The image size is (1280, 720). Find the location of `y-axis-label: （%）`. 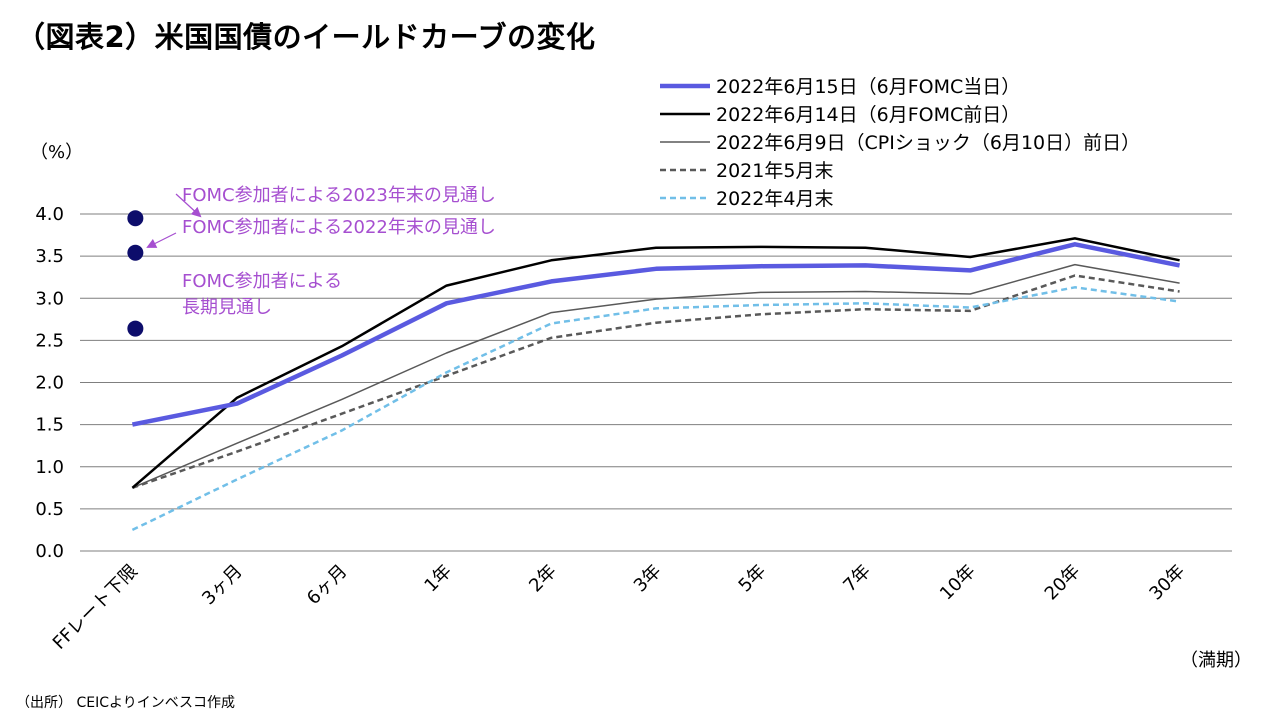

y-axis-label: （%） is located at coordinates (56, 152).